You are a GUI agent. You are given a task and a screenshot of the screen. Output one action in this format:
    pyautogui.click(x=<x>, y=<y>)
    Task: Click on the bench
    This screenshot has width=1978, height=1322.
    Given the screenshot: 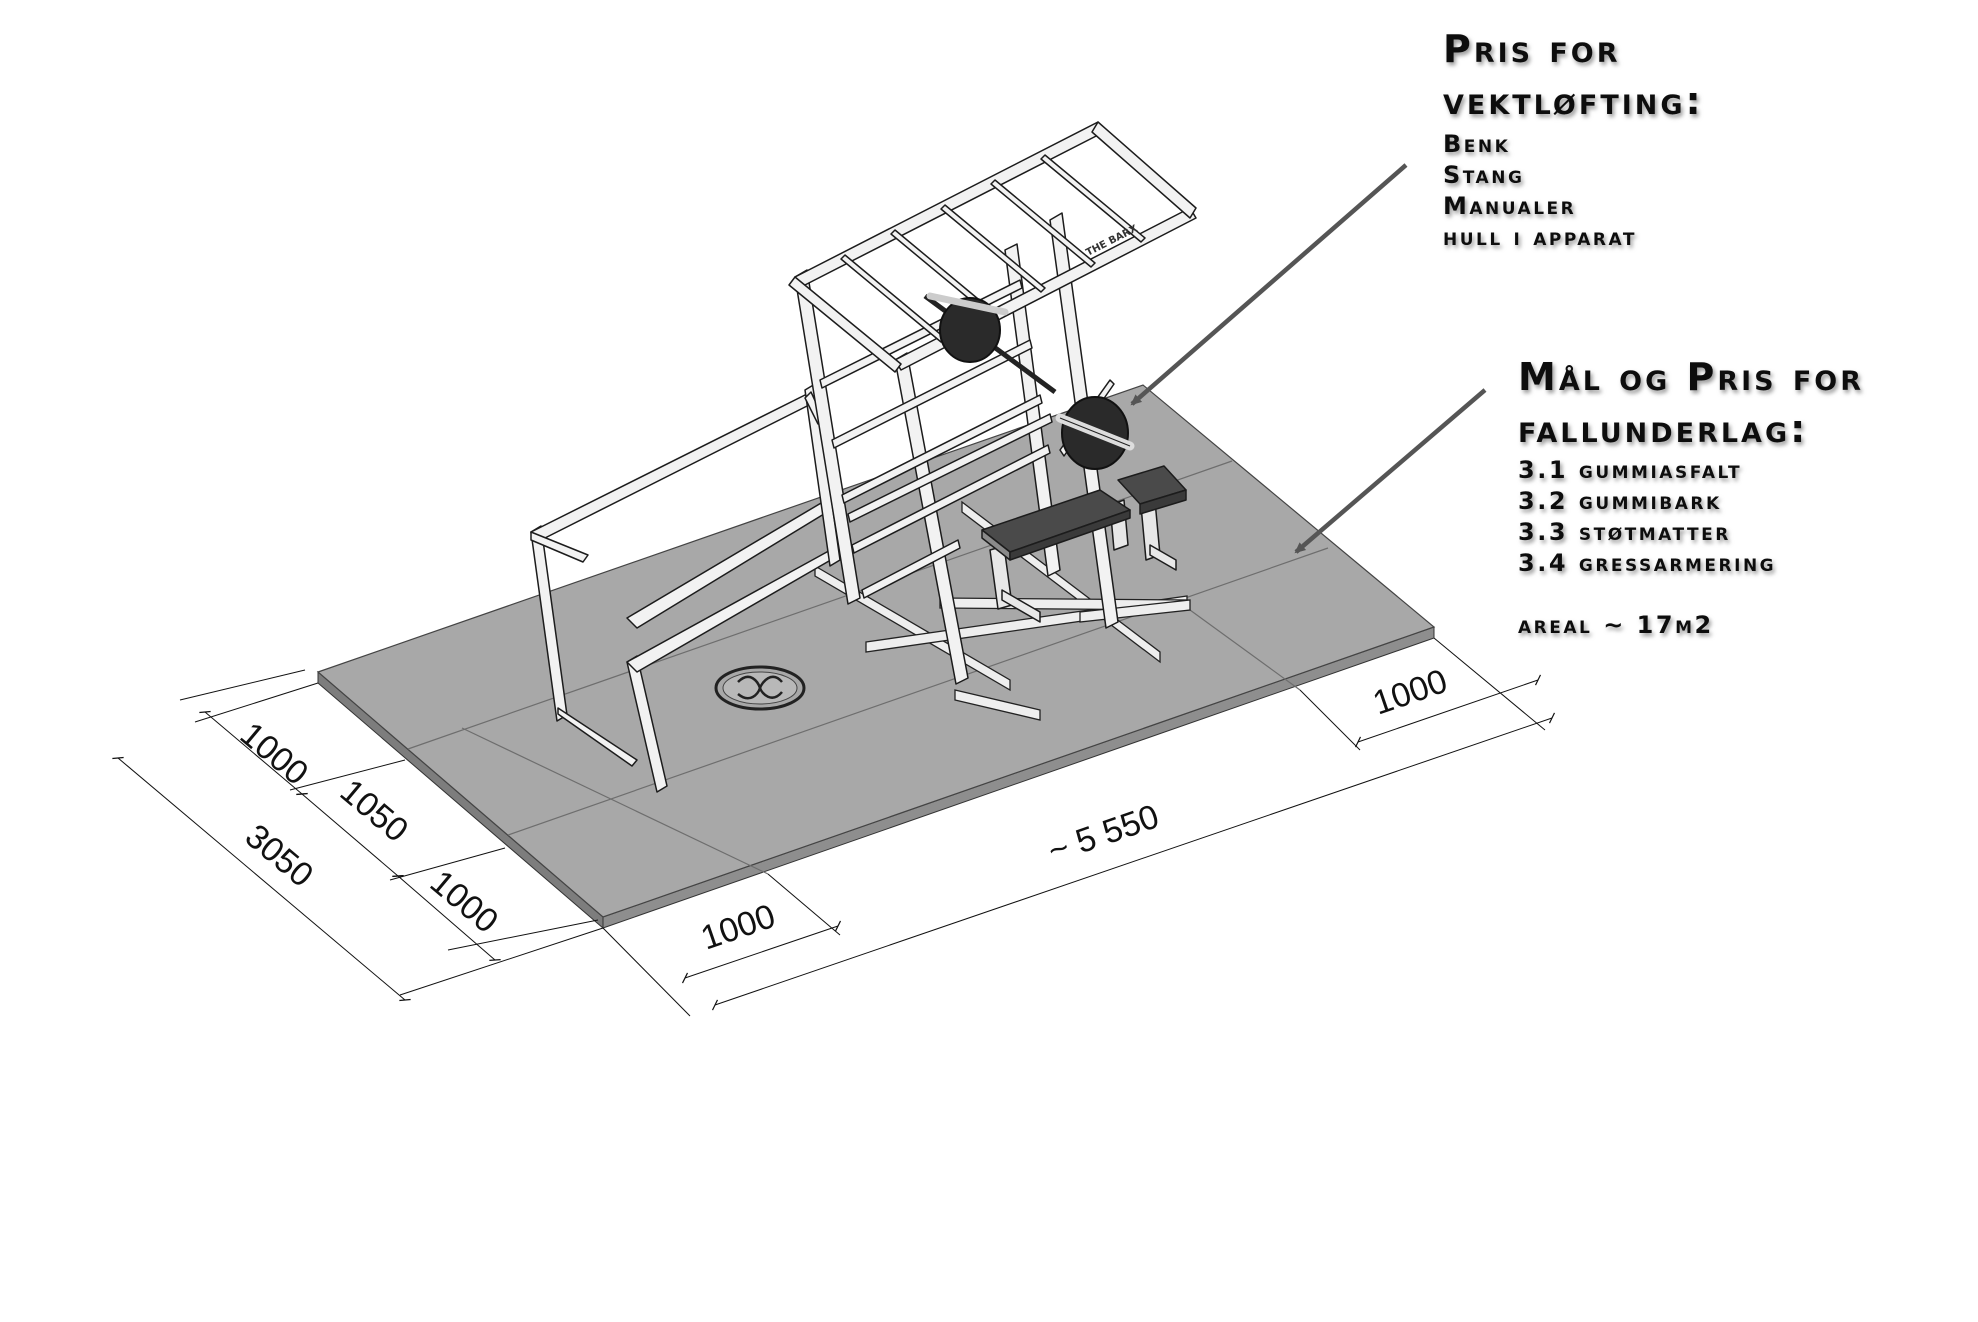 What is the action you would take?
    pyautogui.click(x=1084, y=544)
    